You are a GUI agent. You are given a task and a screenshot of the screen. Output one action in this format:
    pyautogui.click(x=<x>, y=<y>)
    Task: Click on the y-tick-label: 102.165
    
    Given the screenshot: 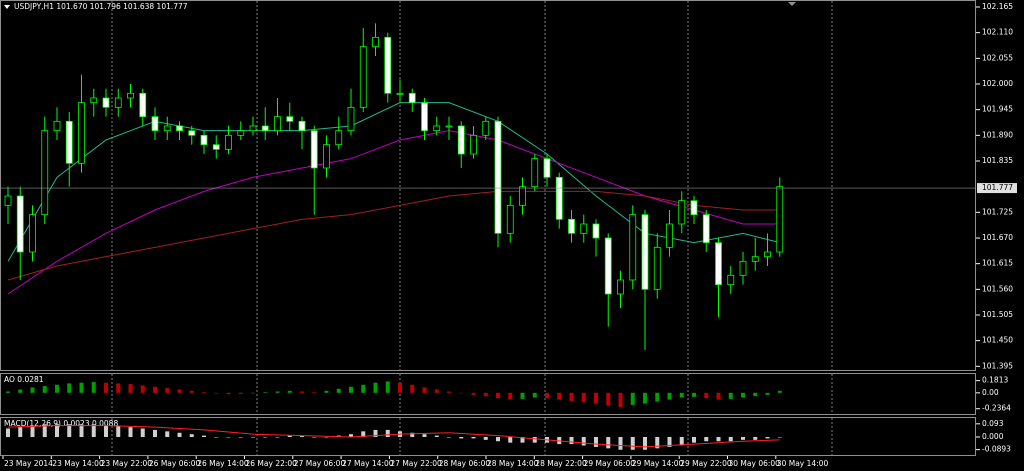 What is the action you would take?
    pyautogui.click(x=997, y=6)
    